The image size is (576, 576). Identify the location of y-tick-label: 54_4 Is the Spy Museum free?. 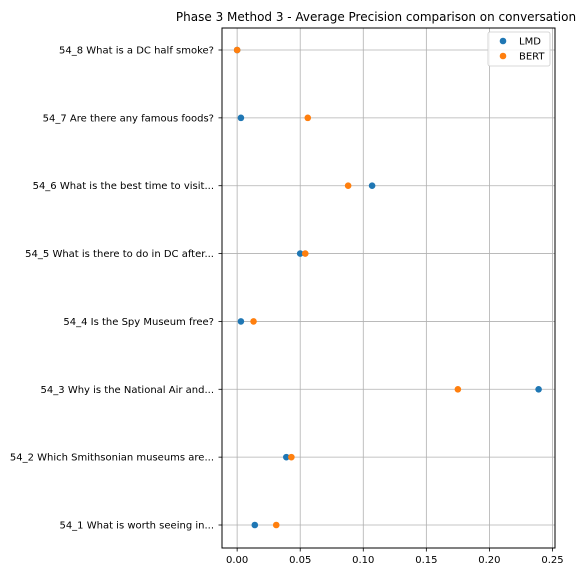
(138, 322).